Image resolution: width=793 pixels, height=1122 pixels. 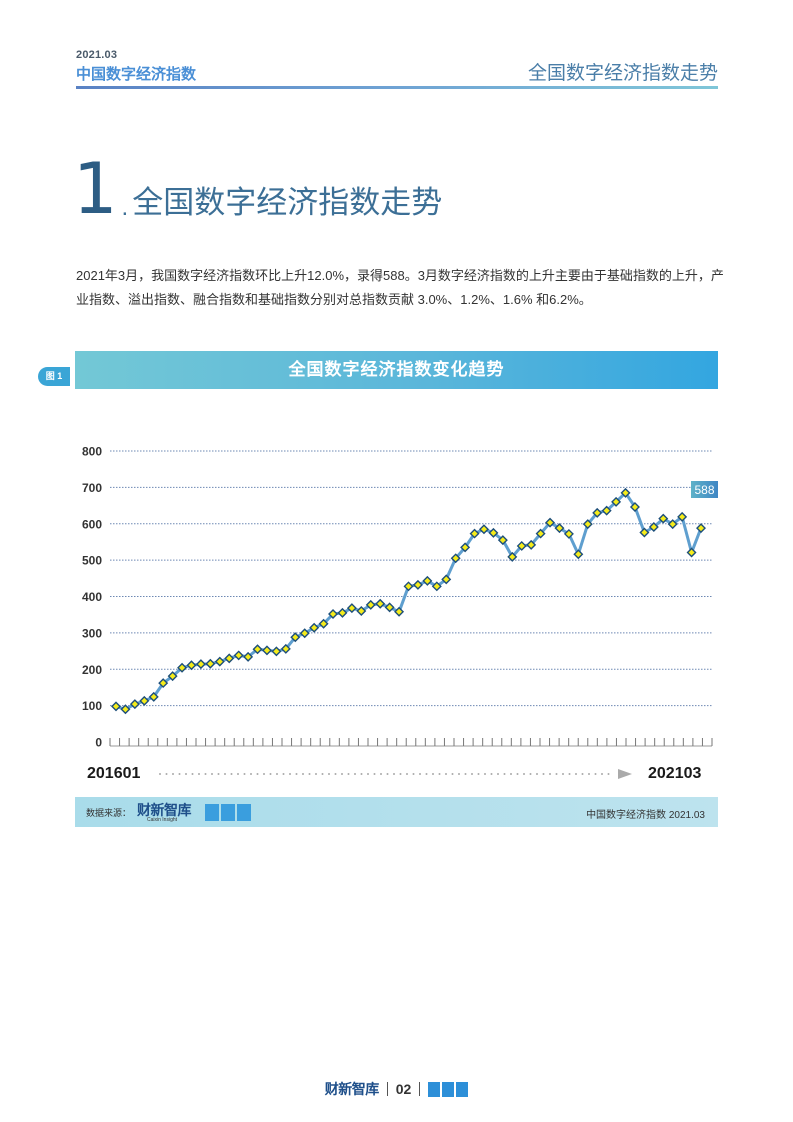 What do you see at coordinates (92, 561) in the screenshot?
I see `svg-text: 500` at bounding box center [92, 561].